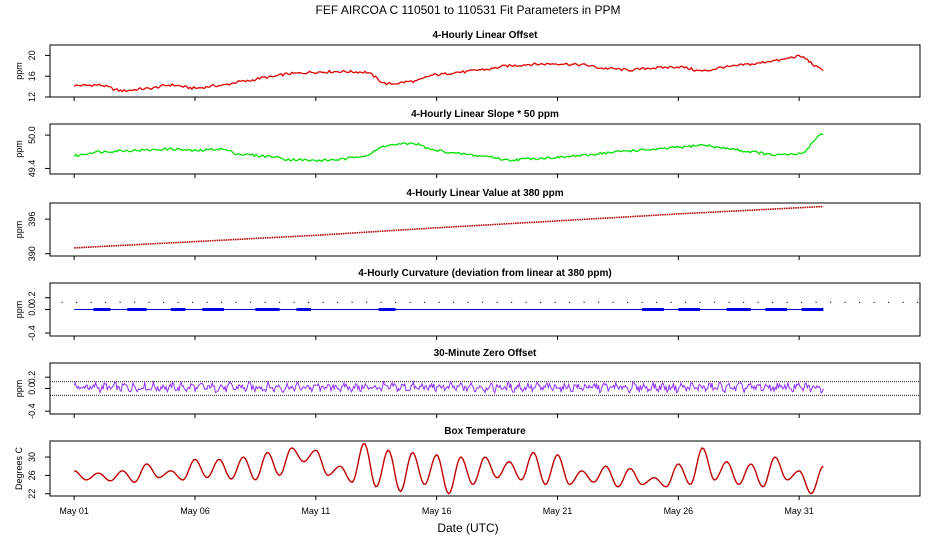 This screenshot has width=936, height=545. I want to click on y-tick-label: 16, so click(32, 76).